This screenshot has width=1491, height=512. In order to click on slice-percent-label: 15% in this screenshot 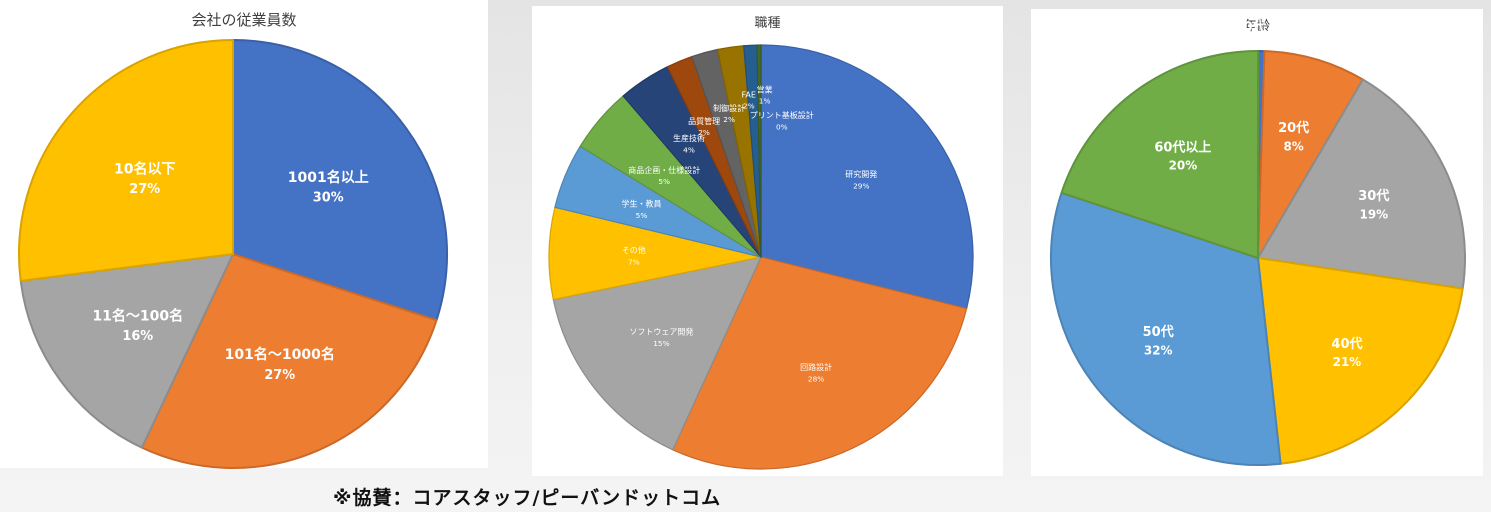, I will do `click(661, 343)`.